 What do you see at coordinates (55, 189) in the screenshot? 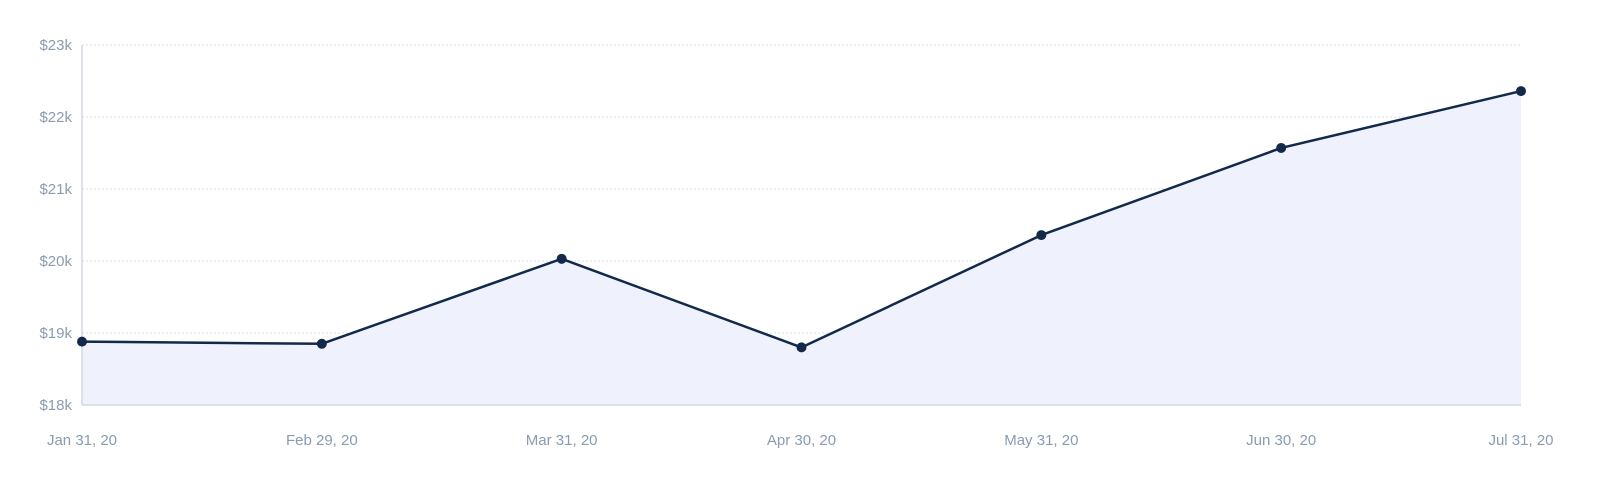
I see `y-tick-label: $21k` at bounding box center [55, 189].